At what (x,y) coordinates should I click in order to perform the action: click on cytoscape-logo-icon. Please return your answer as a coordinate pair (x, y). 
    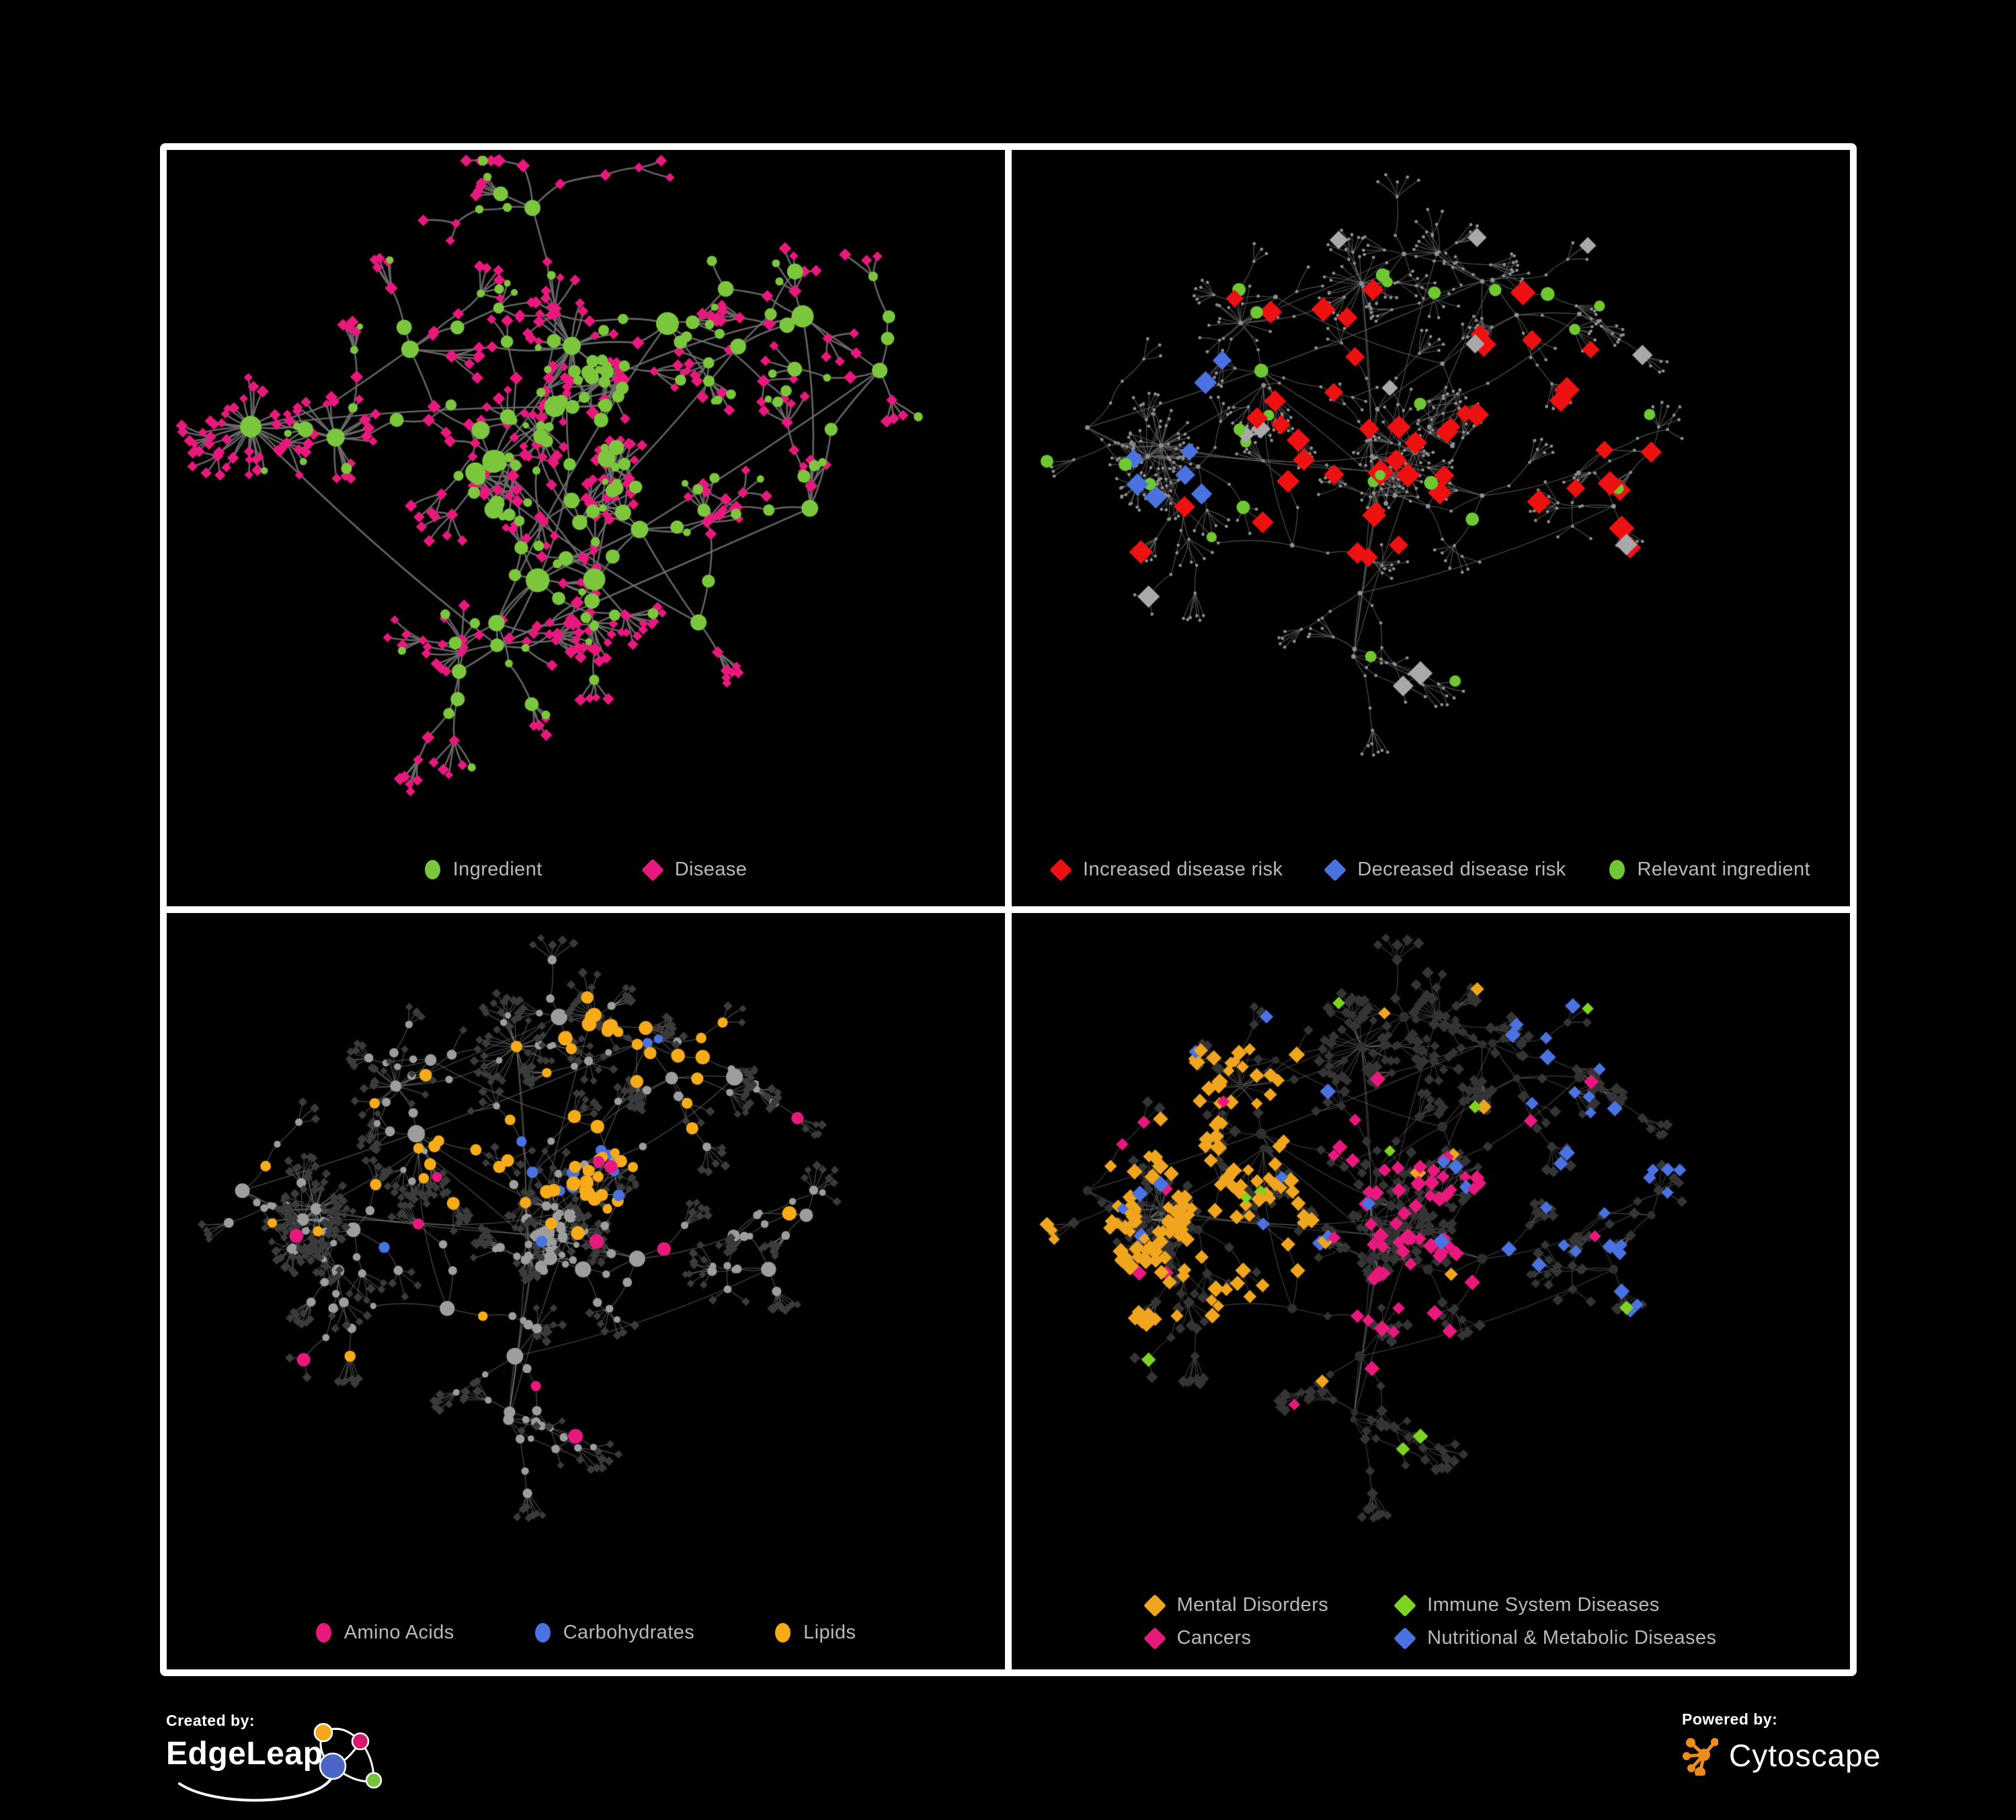
    Looking at the image, I should click on (1700, 1757).